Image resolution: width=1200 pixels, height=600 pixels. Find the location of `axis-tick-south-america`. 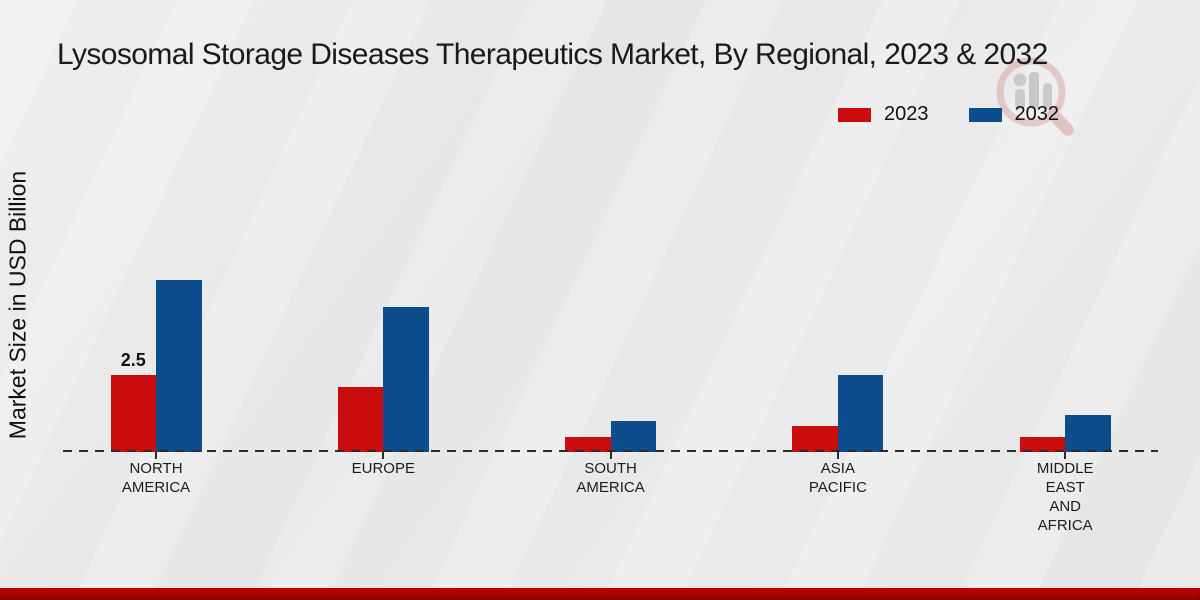

axis-tick-south-america is located at coordinates (610, 455).